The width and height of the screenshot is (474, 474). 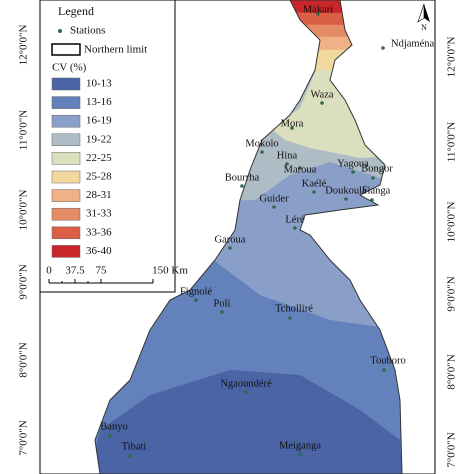 I want to click on legend-class-label: 13-16, so click(x=99, y=102).